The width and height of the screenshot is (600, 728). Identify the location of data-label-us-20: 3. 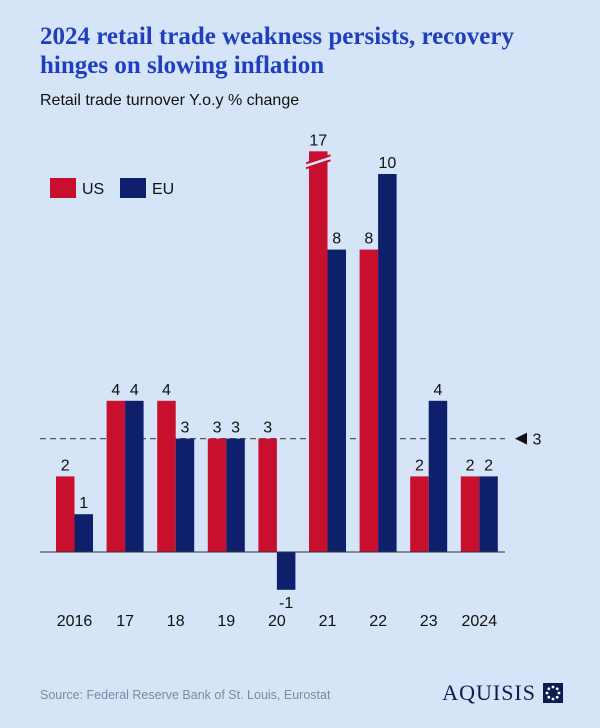
(267, 428).